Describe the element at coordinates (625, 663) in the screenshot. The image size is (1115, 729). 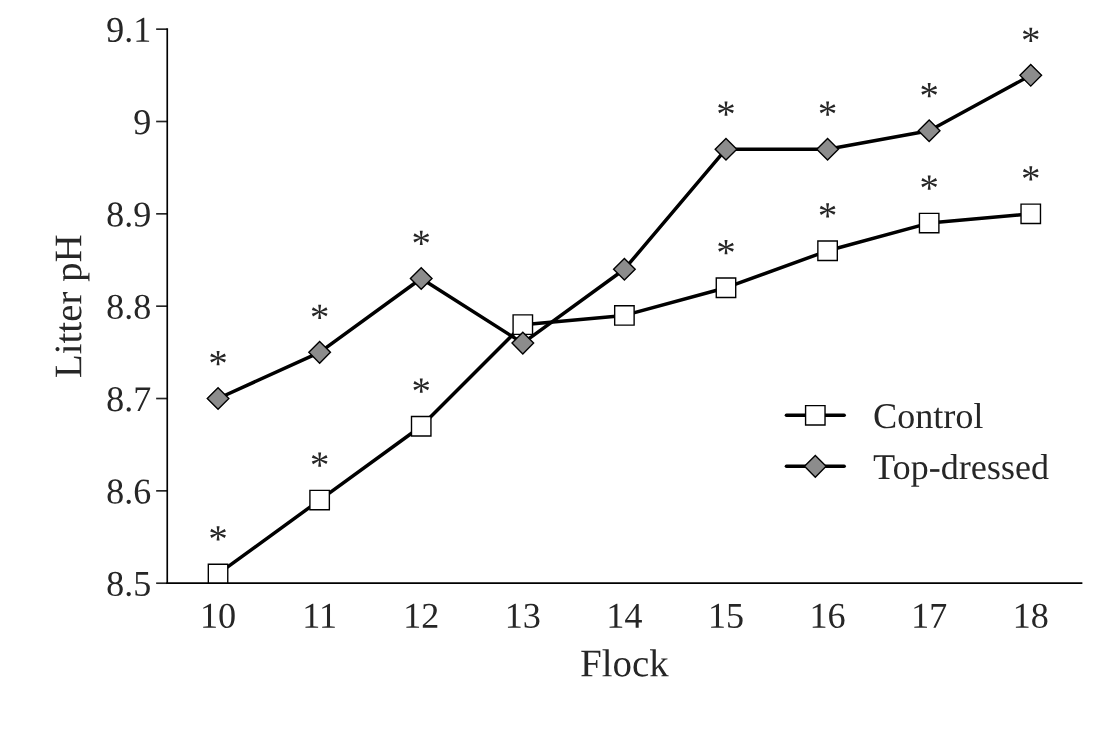
I see `x-axis-title: Flock` at that location.